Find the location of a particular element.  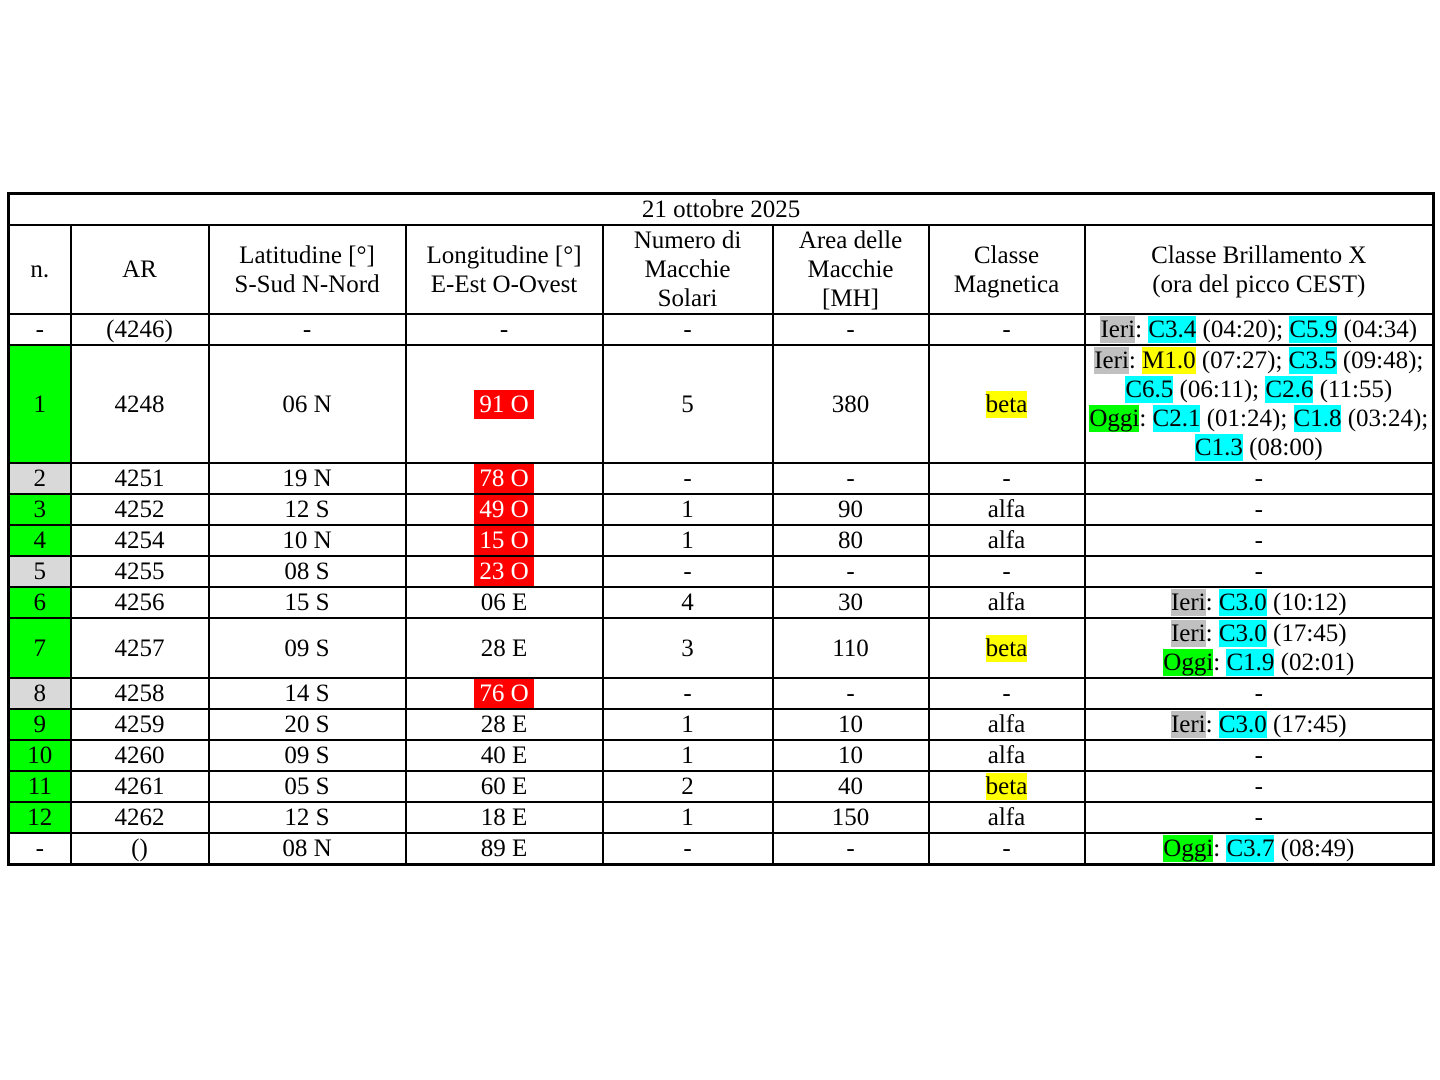

cell-lat: 10 N is located at coordinates (307, 540).